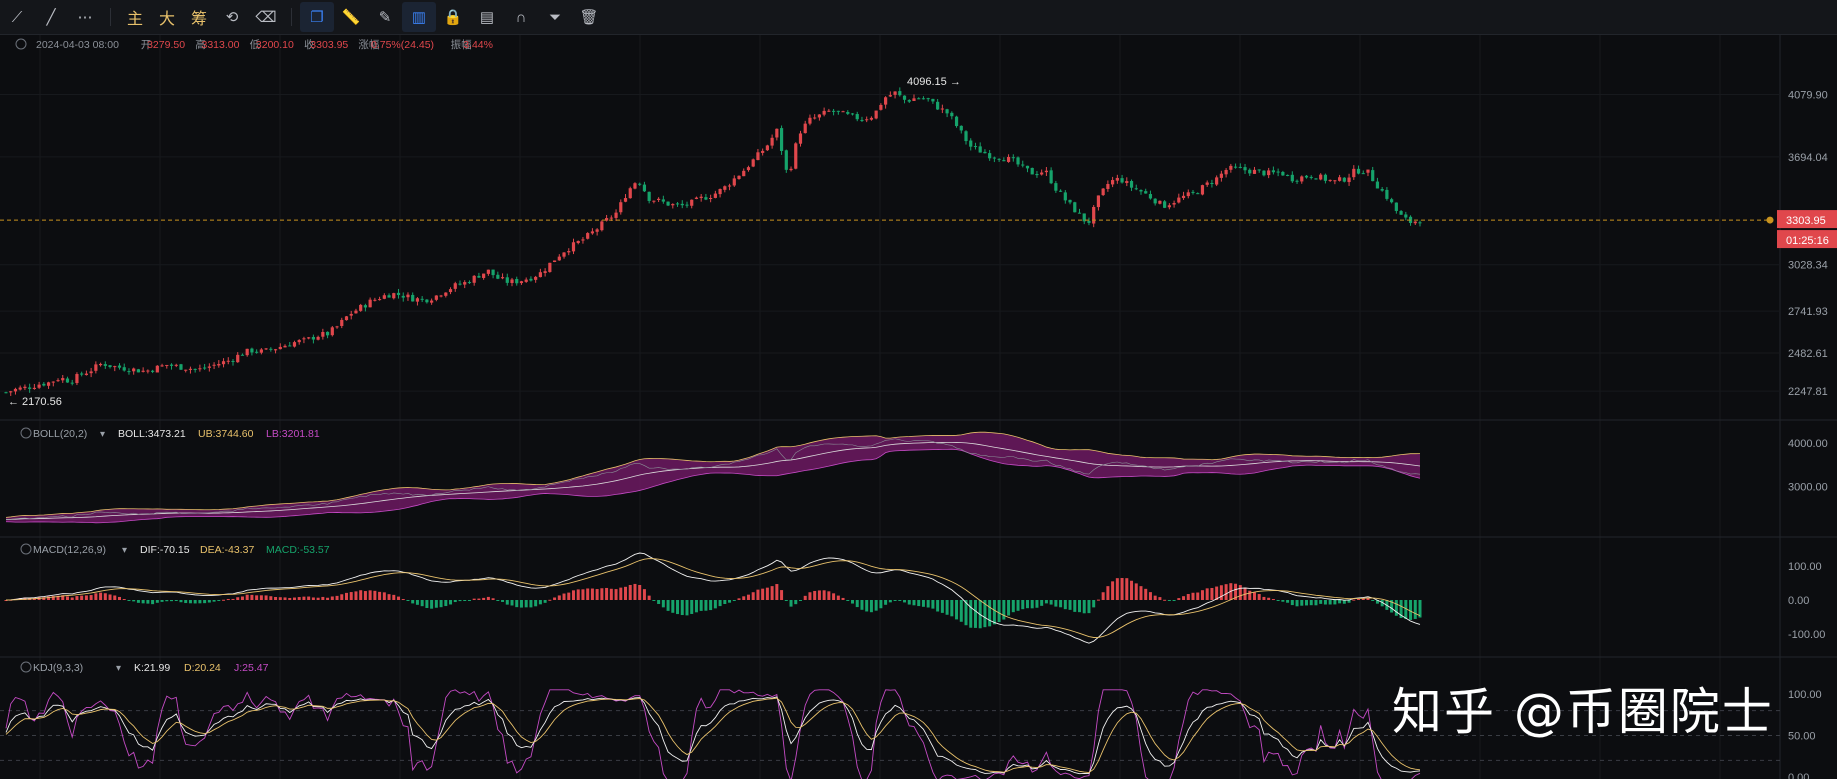 The height and width of the screenshot is (779, 1837). What do you see at coordinates (85, 17) in the screenshot?
I see `more-icon: ⋯` at bounding box center [85, 17].